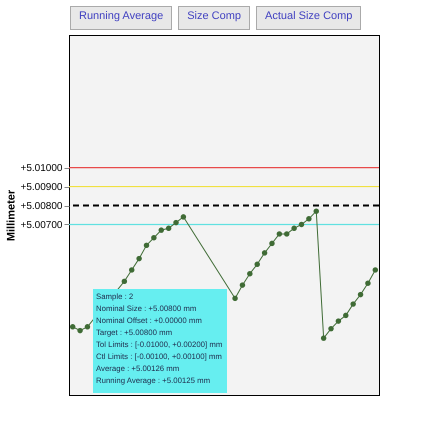  Describe the element at coordinates (41, 206) in the screenshot. I see `y-tick-label: +5.00800` at that location.